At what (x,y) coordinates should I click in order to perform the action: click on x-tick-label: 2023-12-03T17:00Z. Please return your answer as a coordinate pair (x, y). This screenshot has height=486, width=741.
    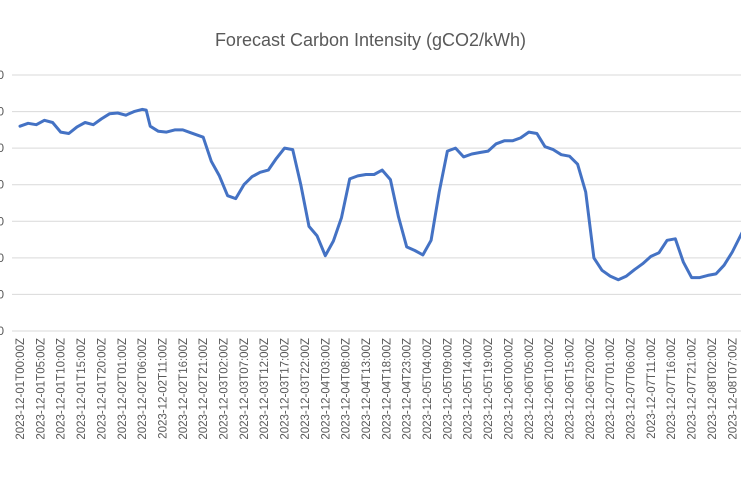
    Looking at the image, I should click on (286, 389).